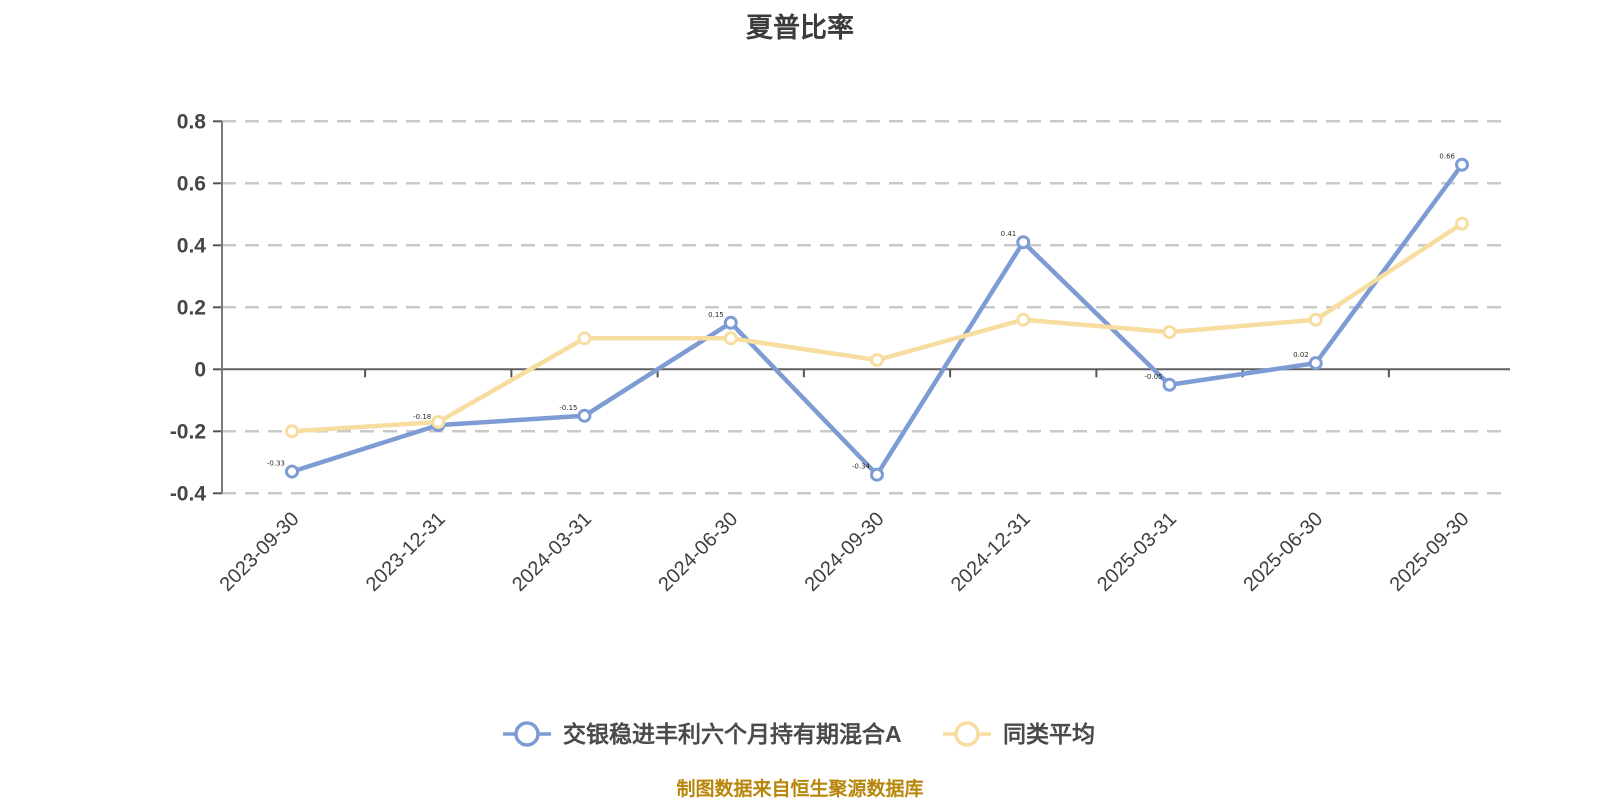 Image resolution: width=1600 pixels, height=800 pixels. Describe the element at coordinates (276, 464) in the screenshot. I see `point-value-label: -0.33` at that location.